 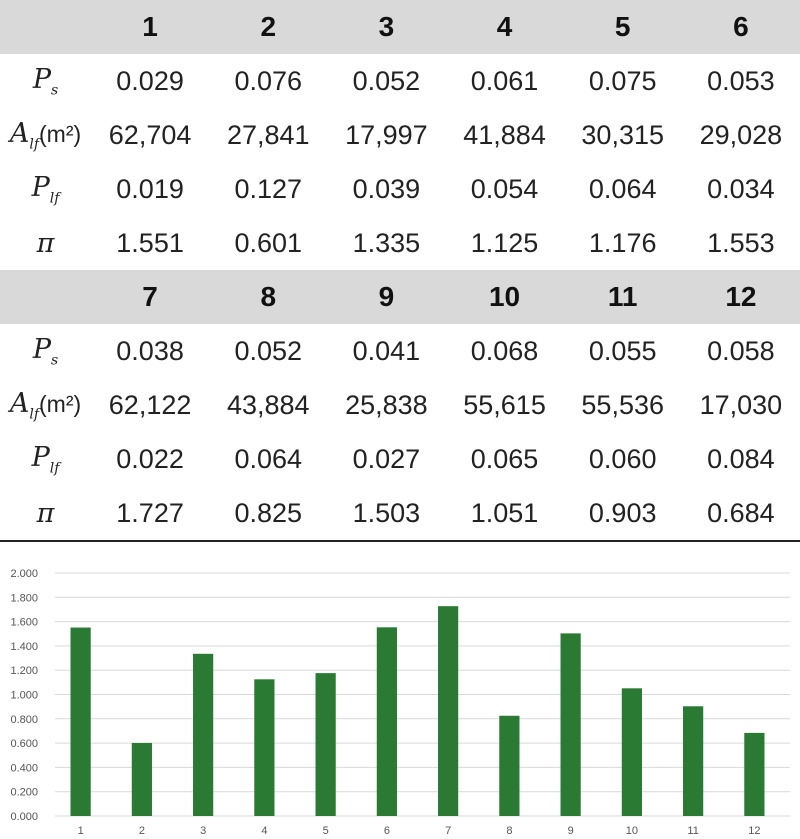 What do you see at coordinates (740, 514) in the screenshot?
I see `table-cell: 0.684` at bounding box center [740, 514].